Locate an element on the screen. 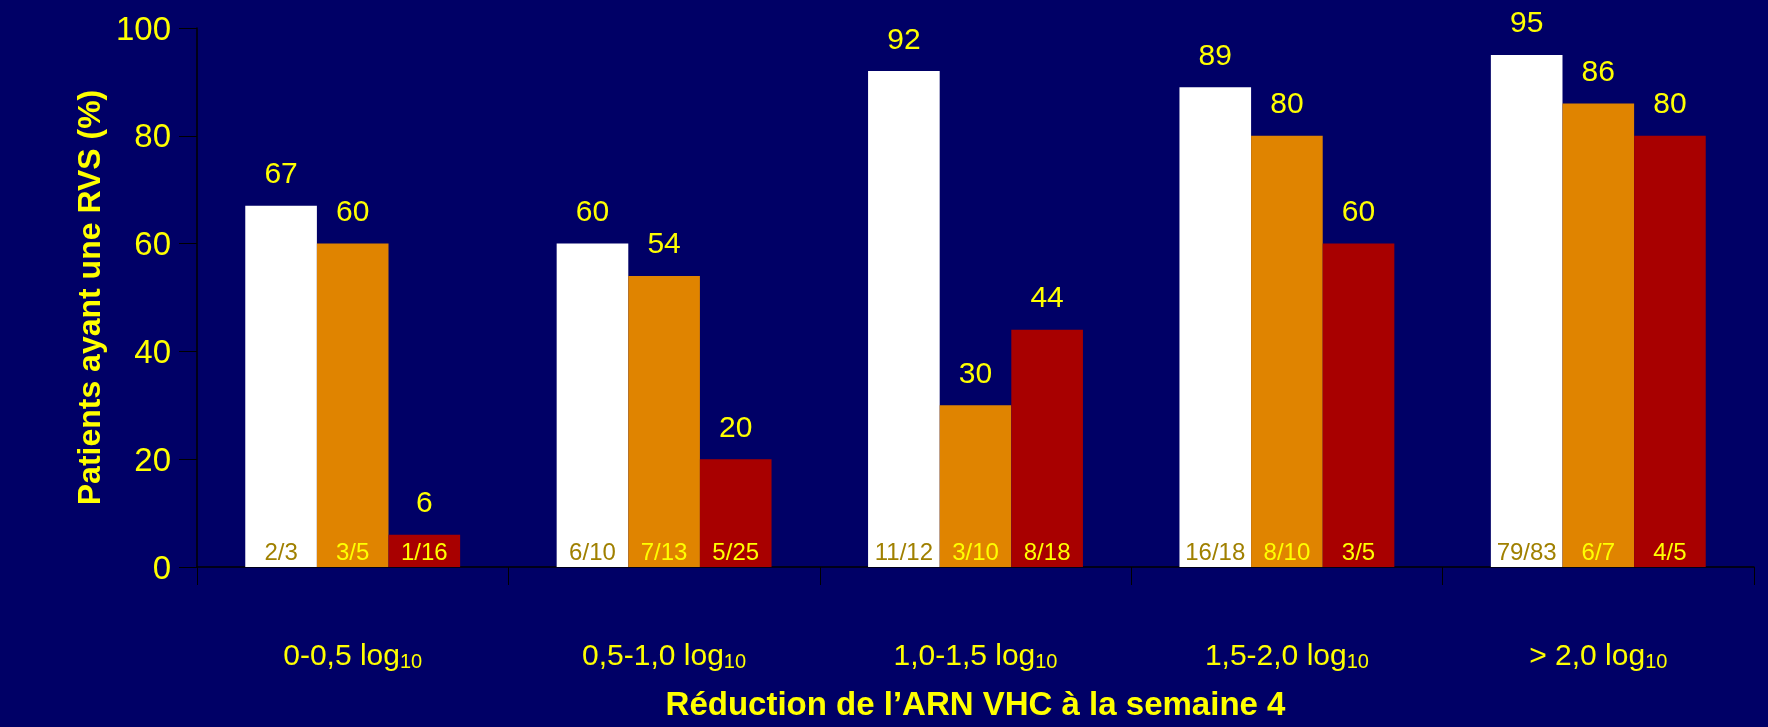 This screenshot has width=1768, height=727. data-label: 6 is located at coordinates (424, 502).